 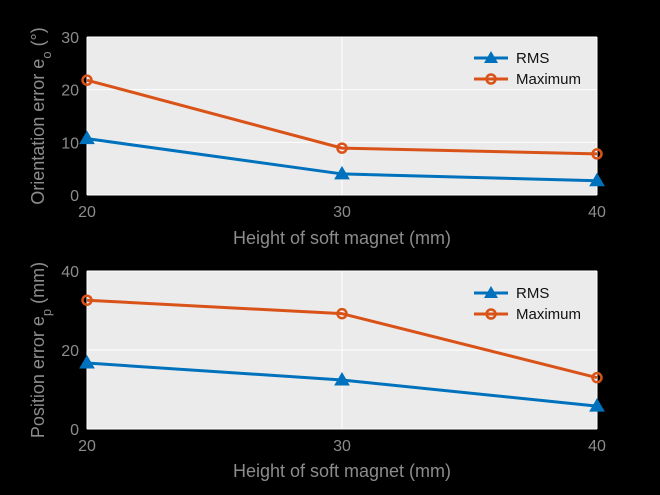 I want to click on panel2-legend-maximum-label: Maximum, so click(x=548, y=314).